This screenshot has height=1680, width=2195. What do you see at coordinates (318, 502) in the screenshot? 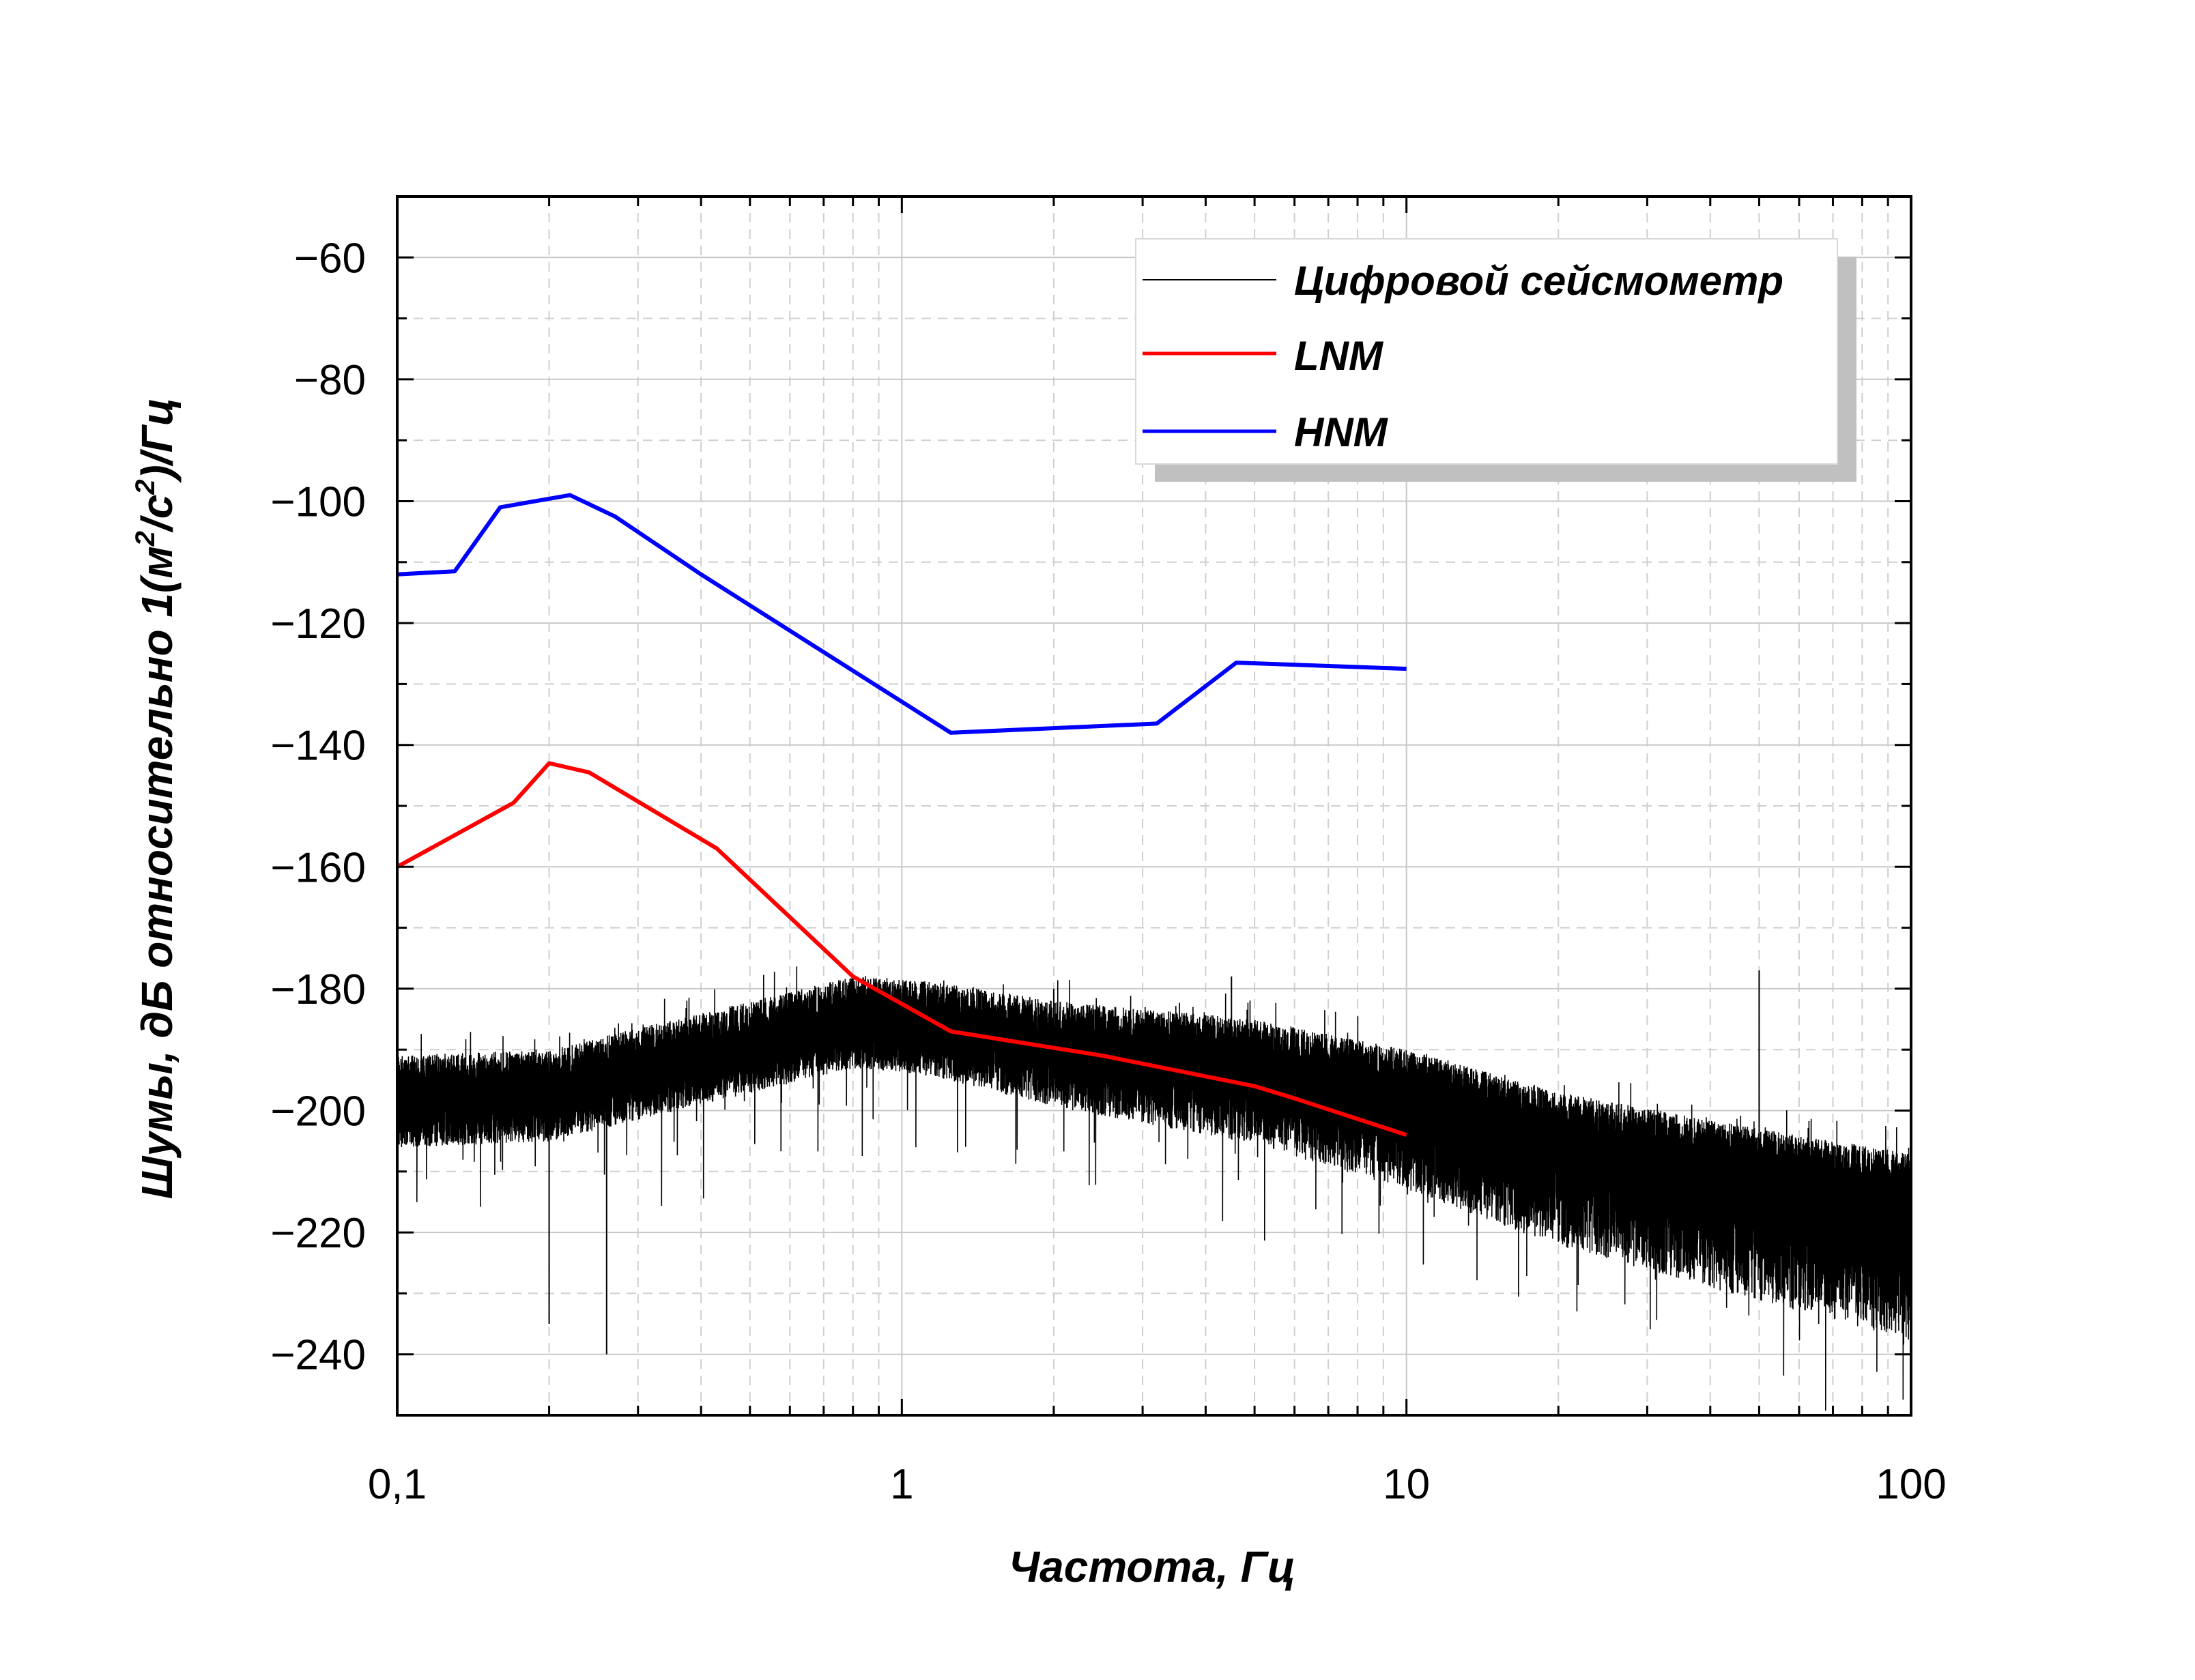
I see `y-tick-label: −100` at bounding box center [318, 502].